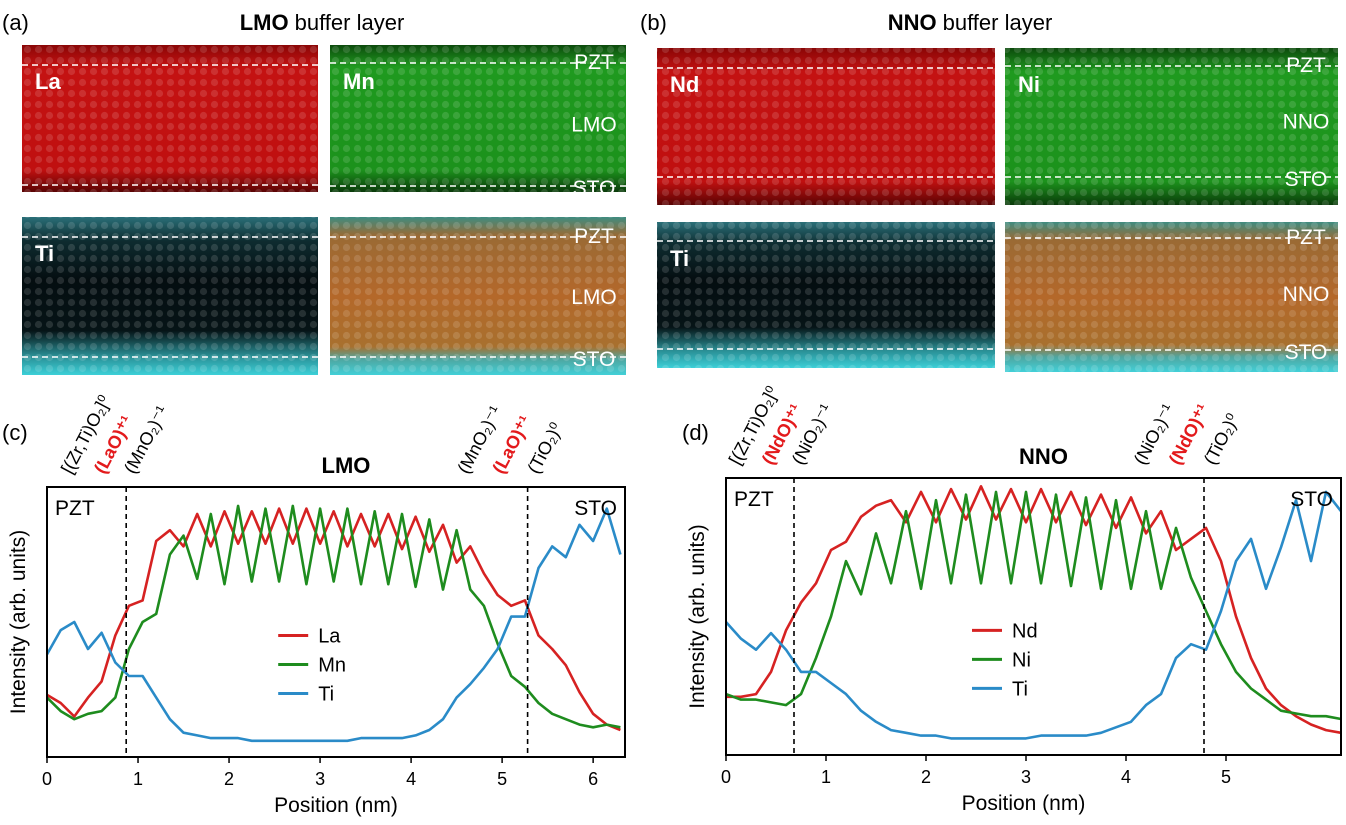  Describe the element at coordinates (146, 440) in the screenshot. I see `interface-label: (MnO₂)⁻¹` at that location.